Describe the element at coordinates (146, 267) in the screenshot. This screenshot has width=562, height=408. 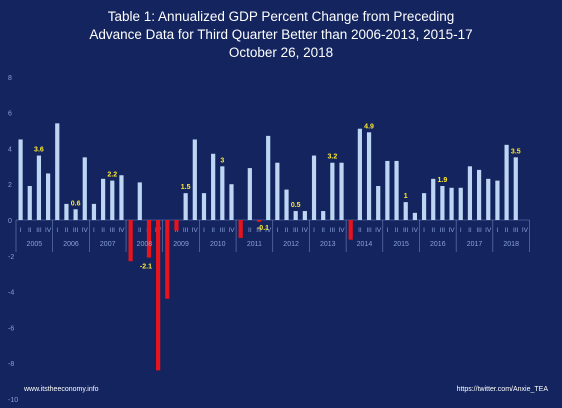
I see `data-label: -2.1` at that location.